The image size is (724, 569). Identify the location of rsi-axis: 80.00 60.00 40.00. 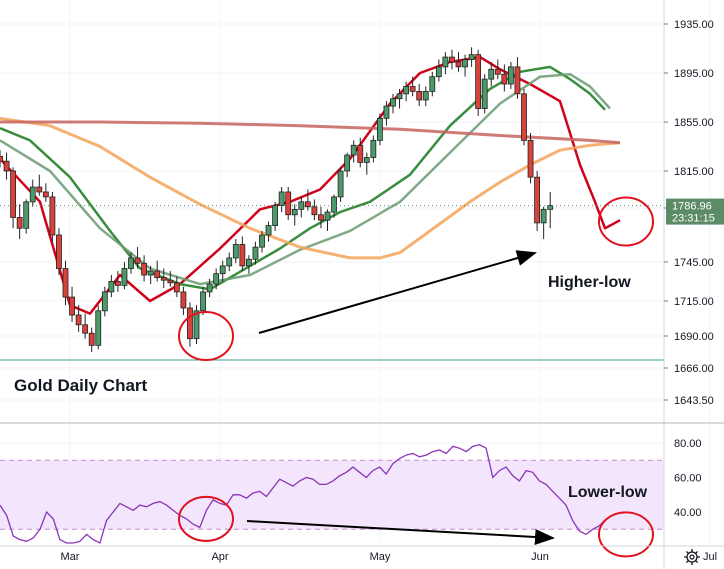
(688, 478).